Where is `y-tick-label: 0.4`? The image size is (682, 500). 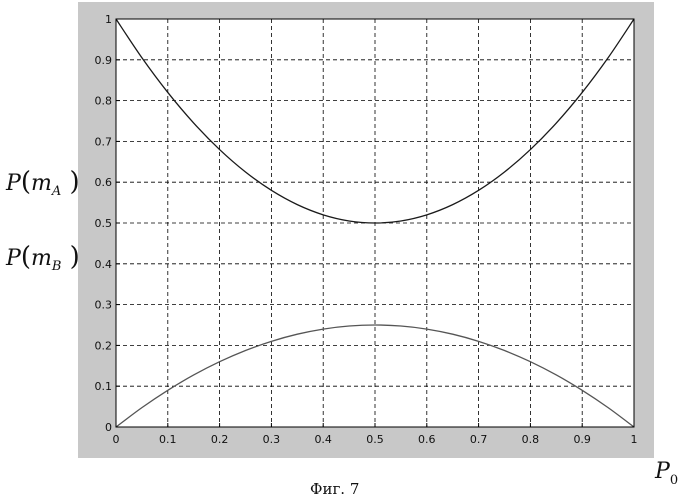
y-tick-label: 0.4 is located at coordinates (104, 264).